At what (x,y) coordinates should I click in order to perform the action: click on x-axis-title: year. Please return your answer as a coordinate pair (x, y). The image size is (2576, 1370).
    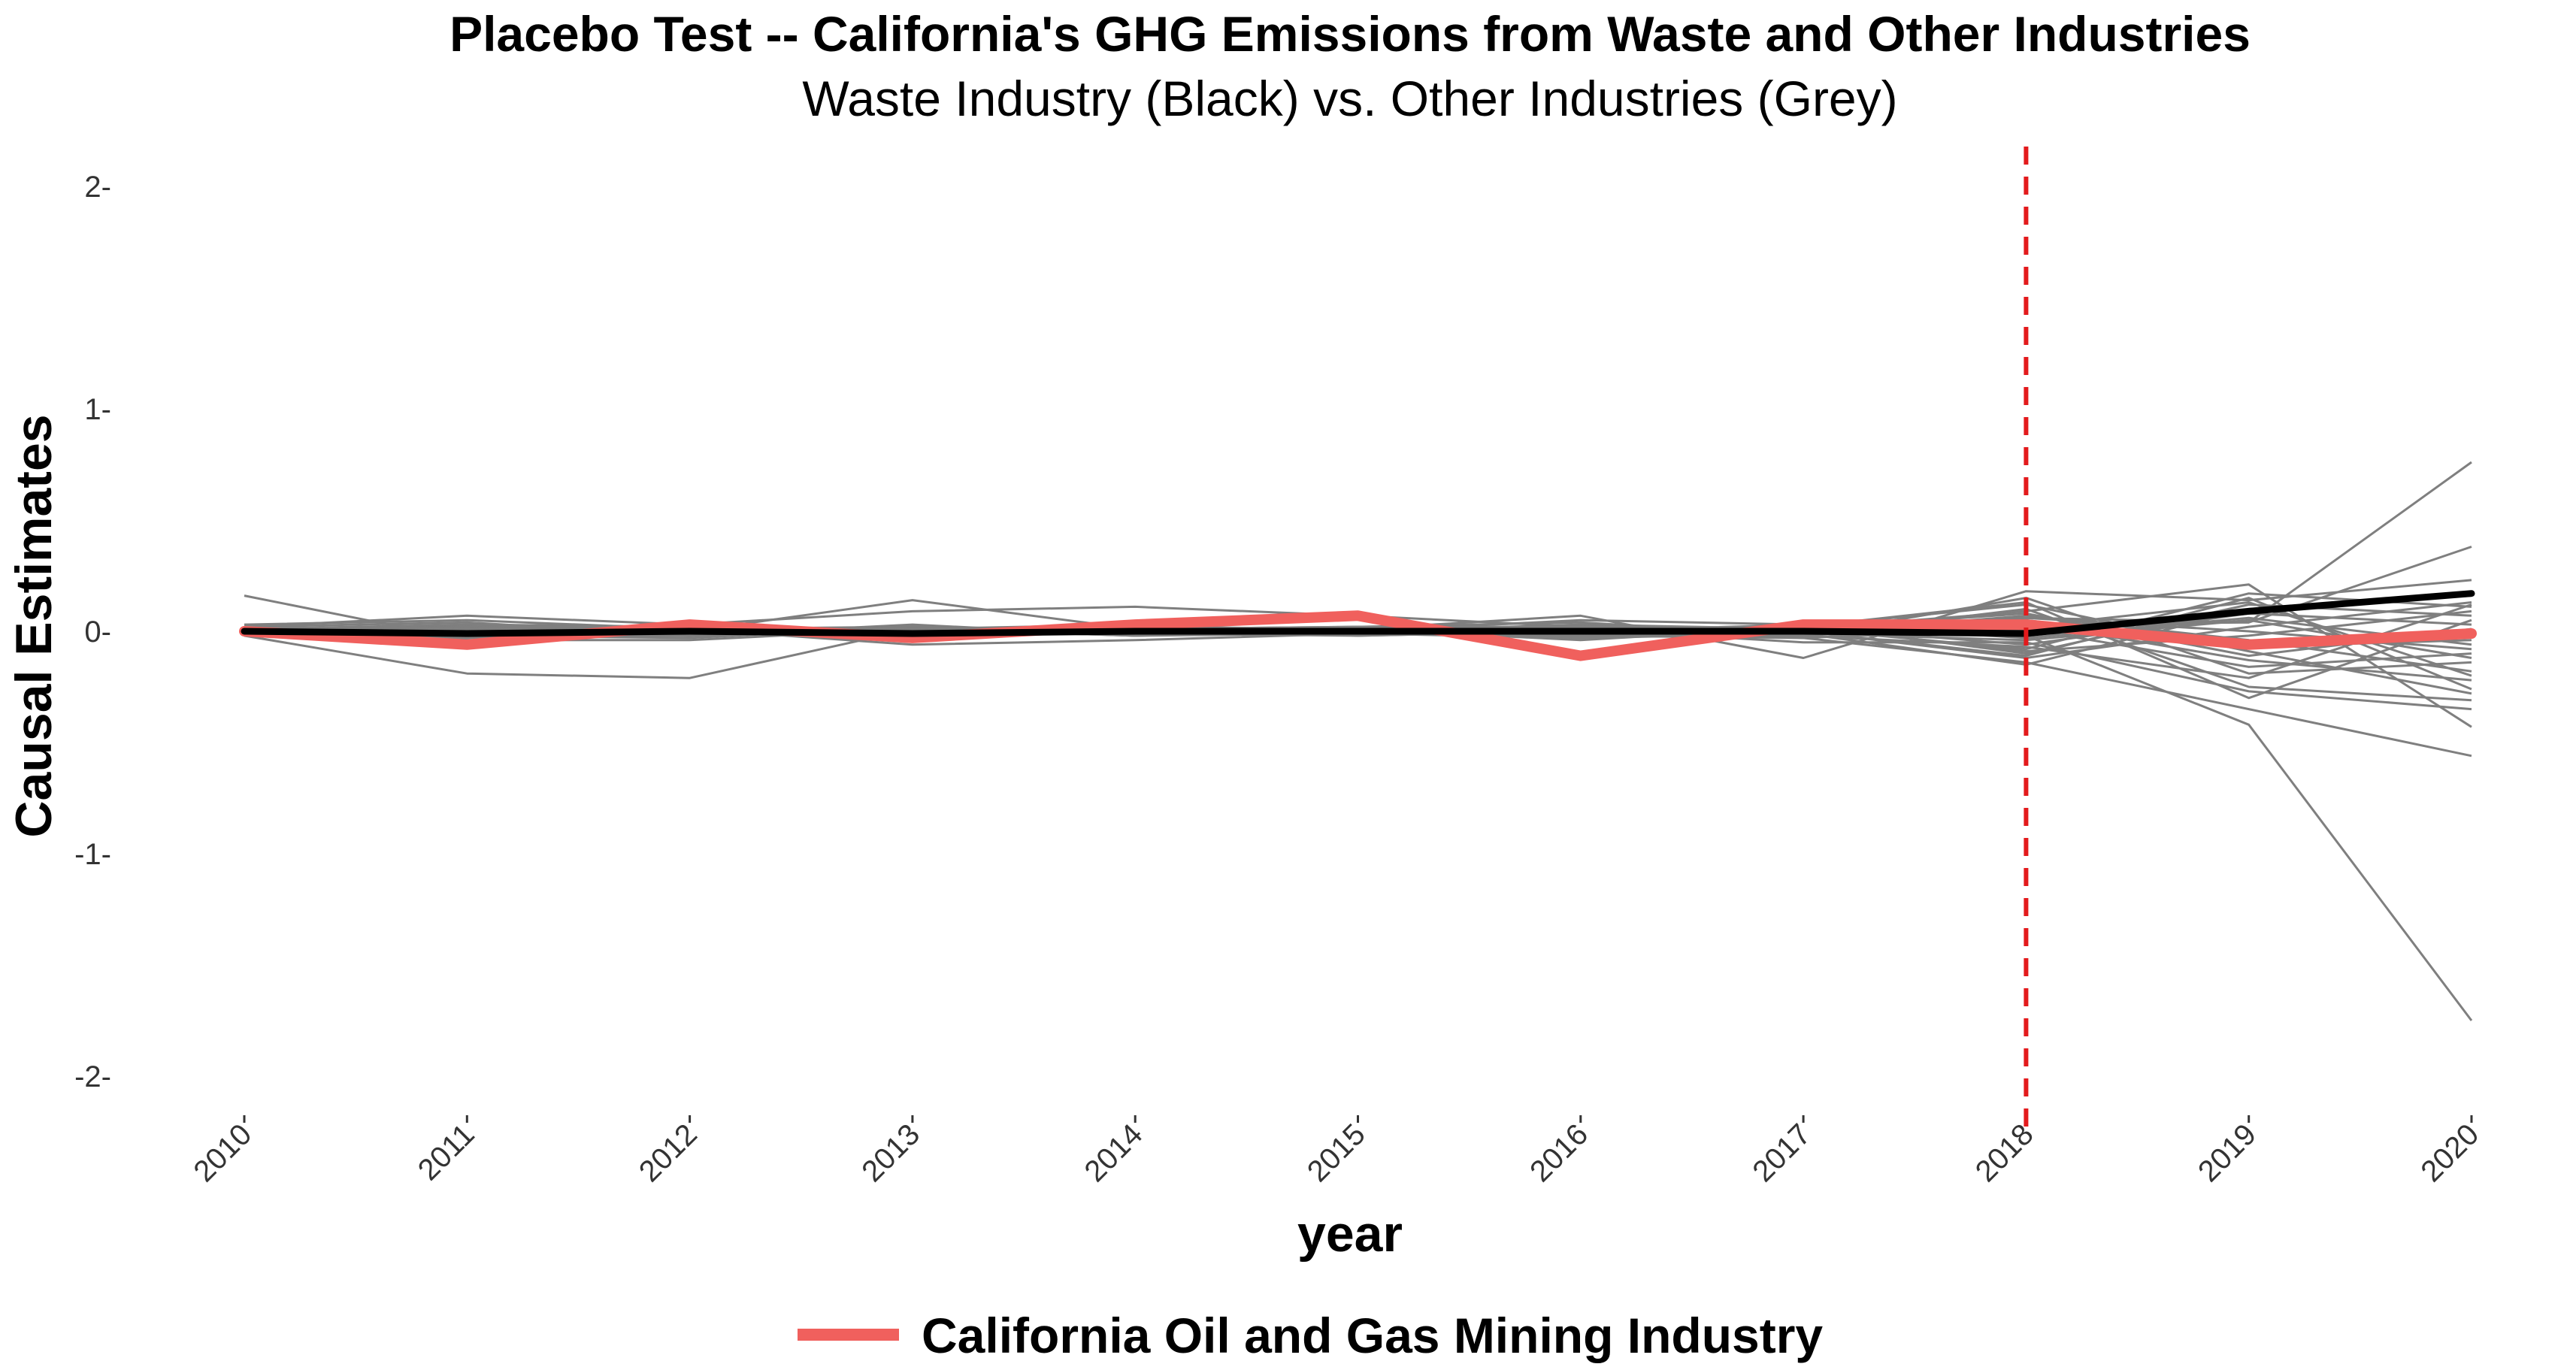
    Looking at the image, I should click on (1350, 1234).